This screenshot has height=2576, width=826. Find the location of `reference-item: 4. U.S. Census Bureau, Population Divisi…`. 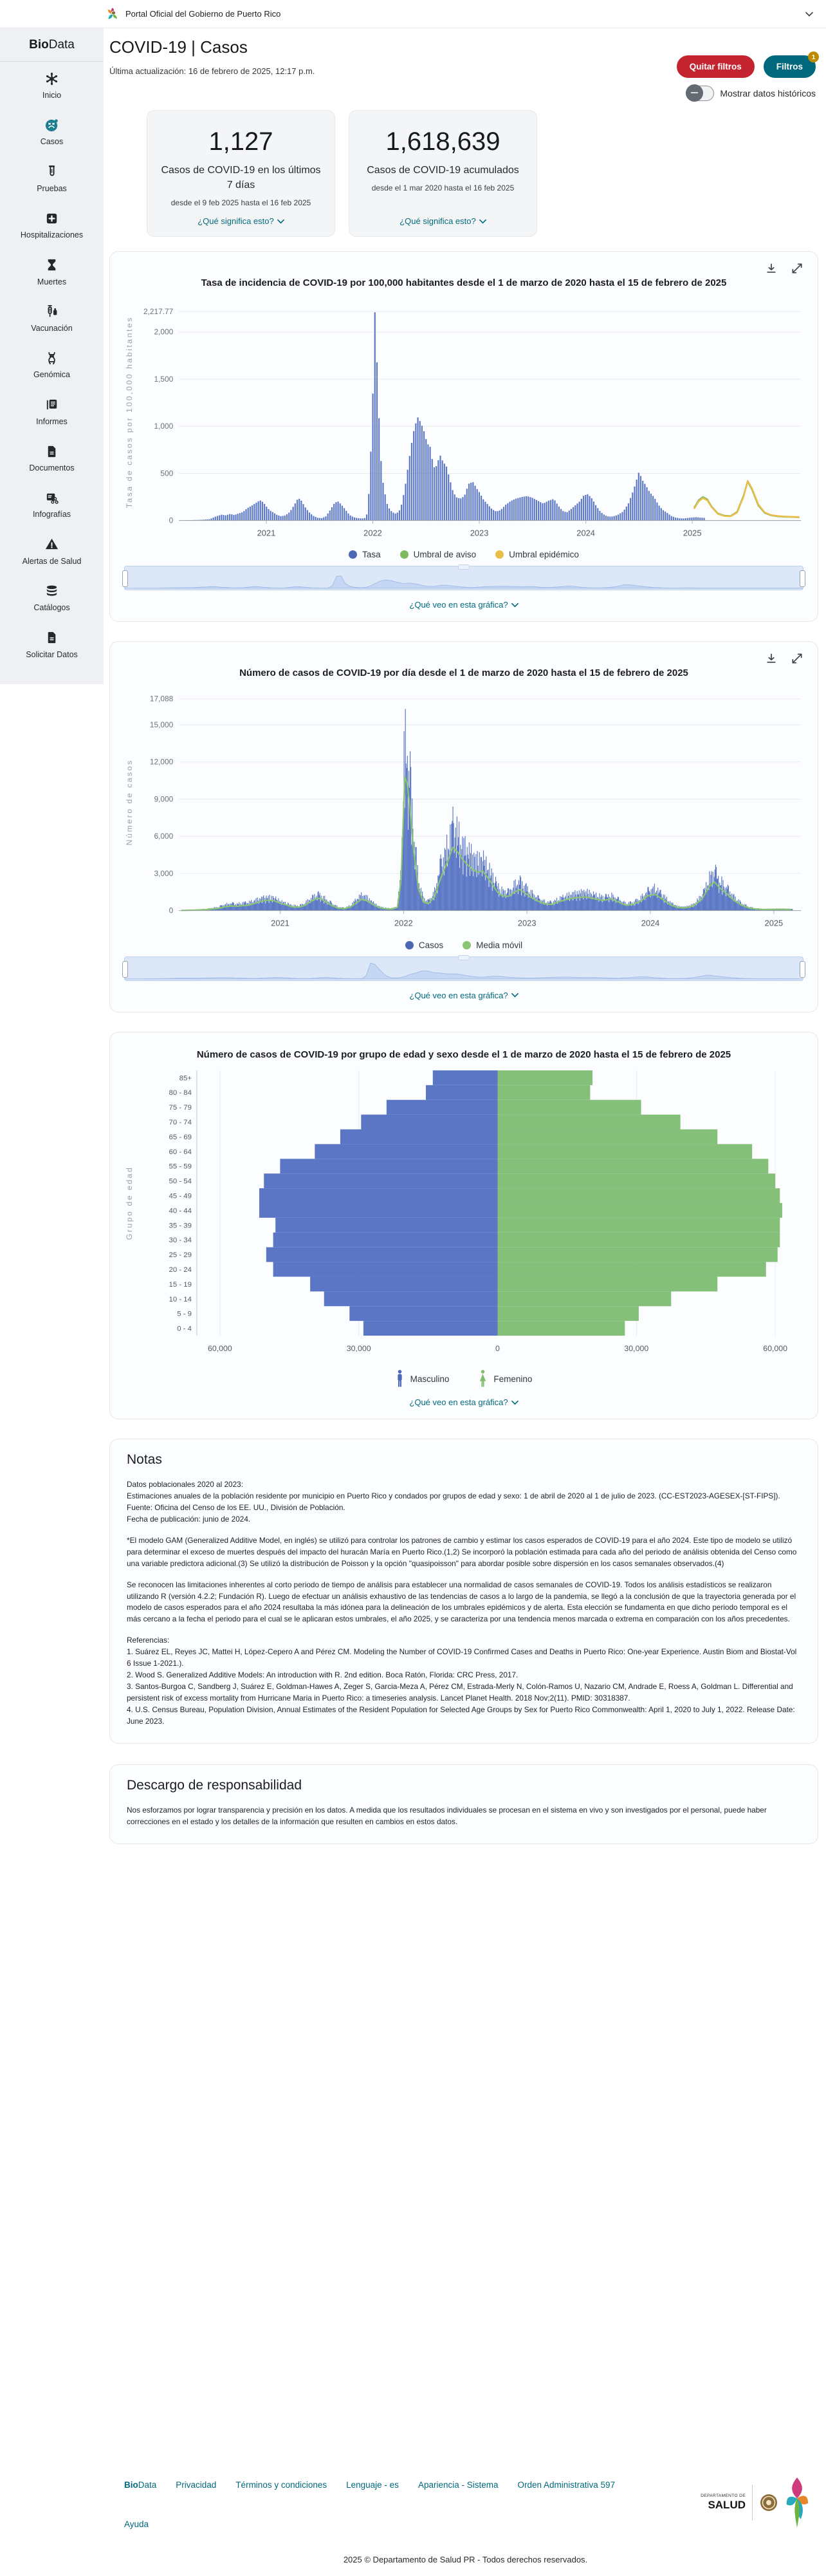

reference-item: 4. U.S. Census Bureau, Population Divisi… is located at coordinates (464, 1716).